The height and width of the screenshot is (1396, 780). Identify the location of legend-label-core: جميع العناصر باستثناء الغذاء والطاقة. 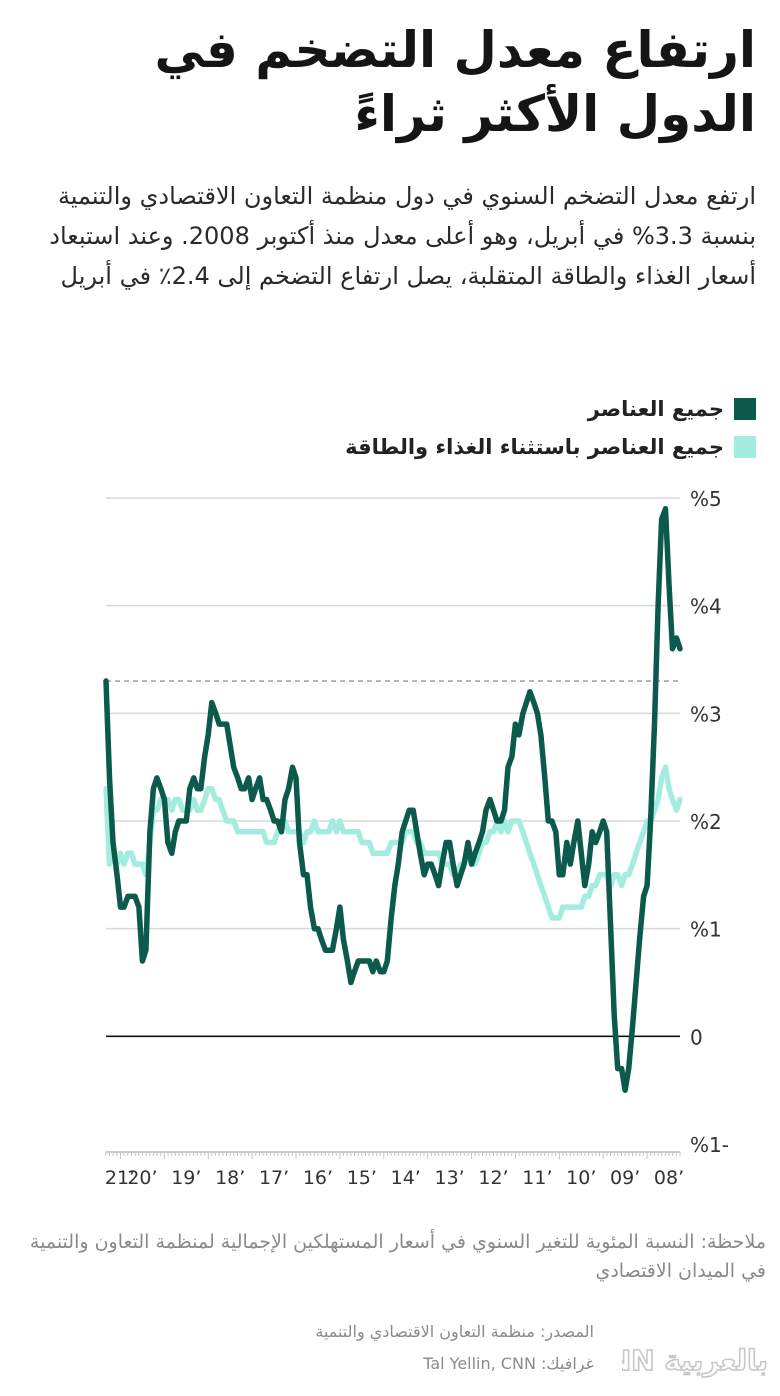
(534, 447).